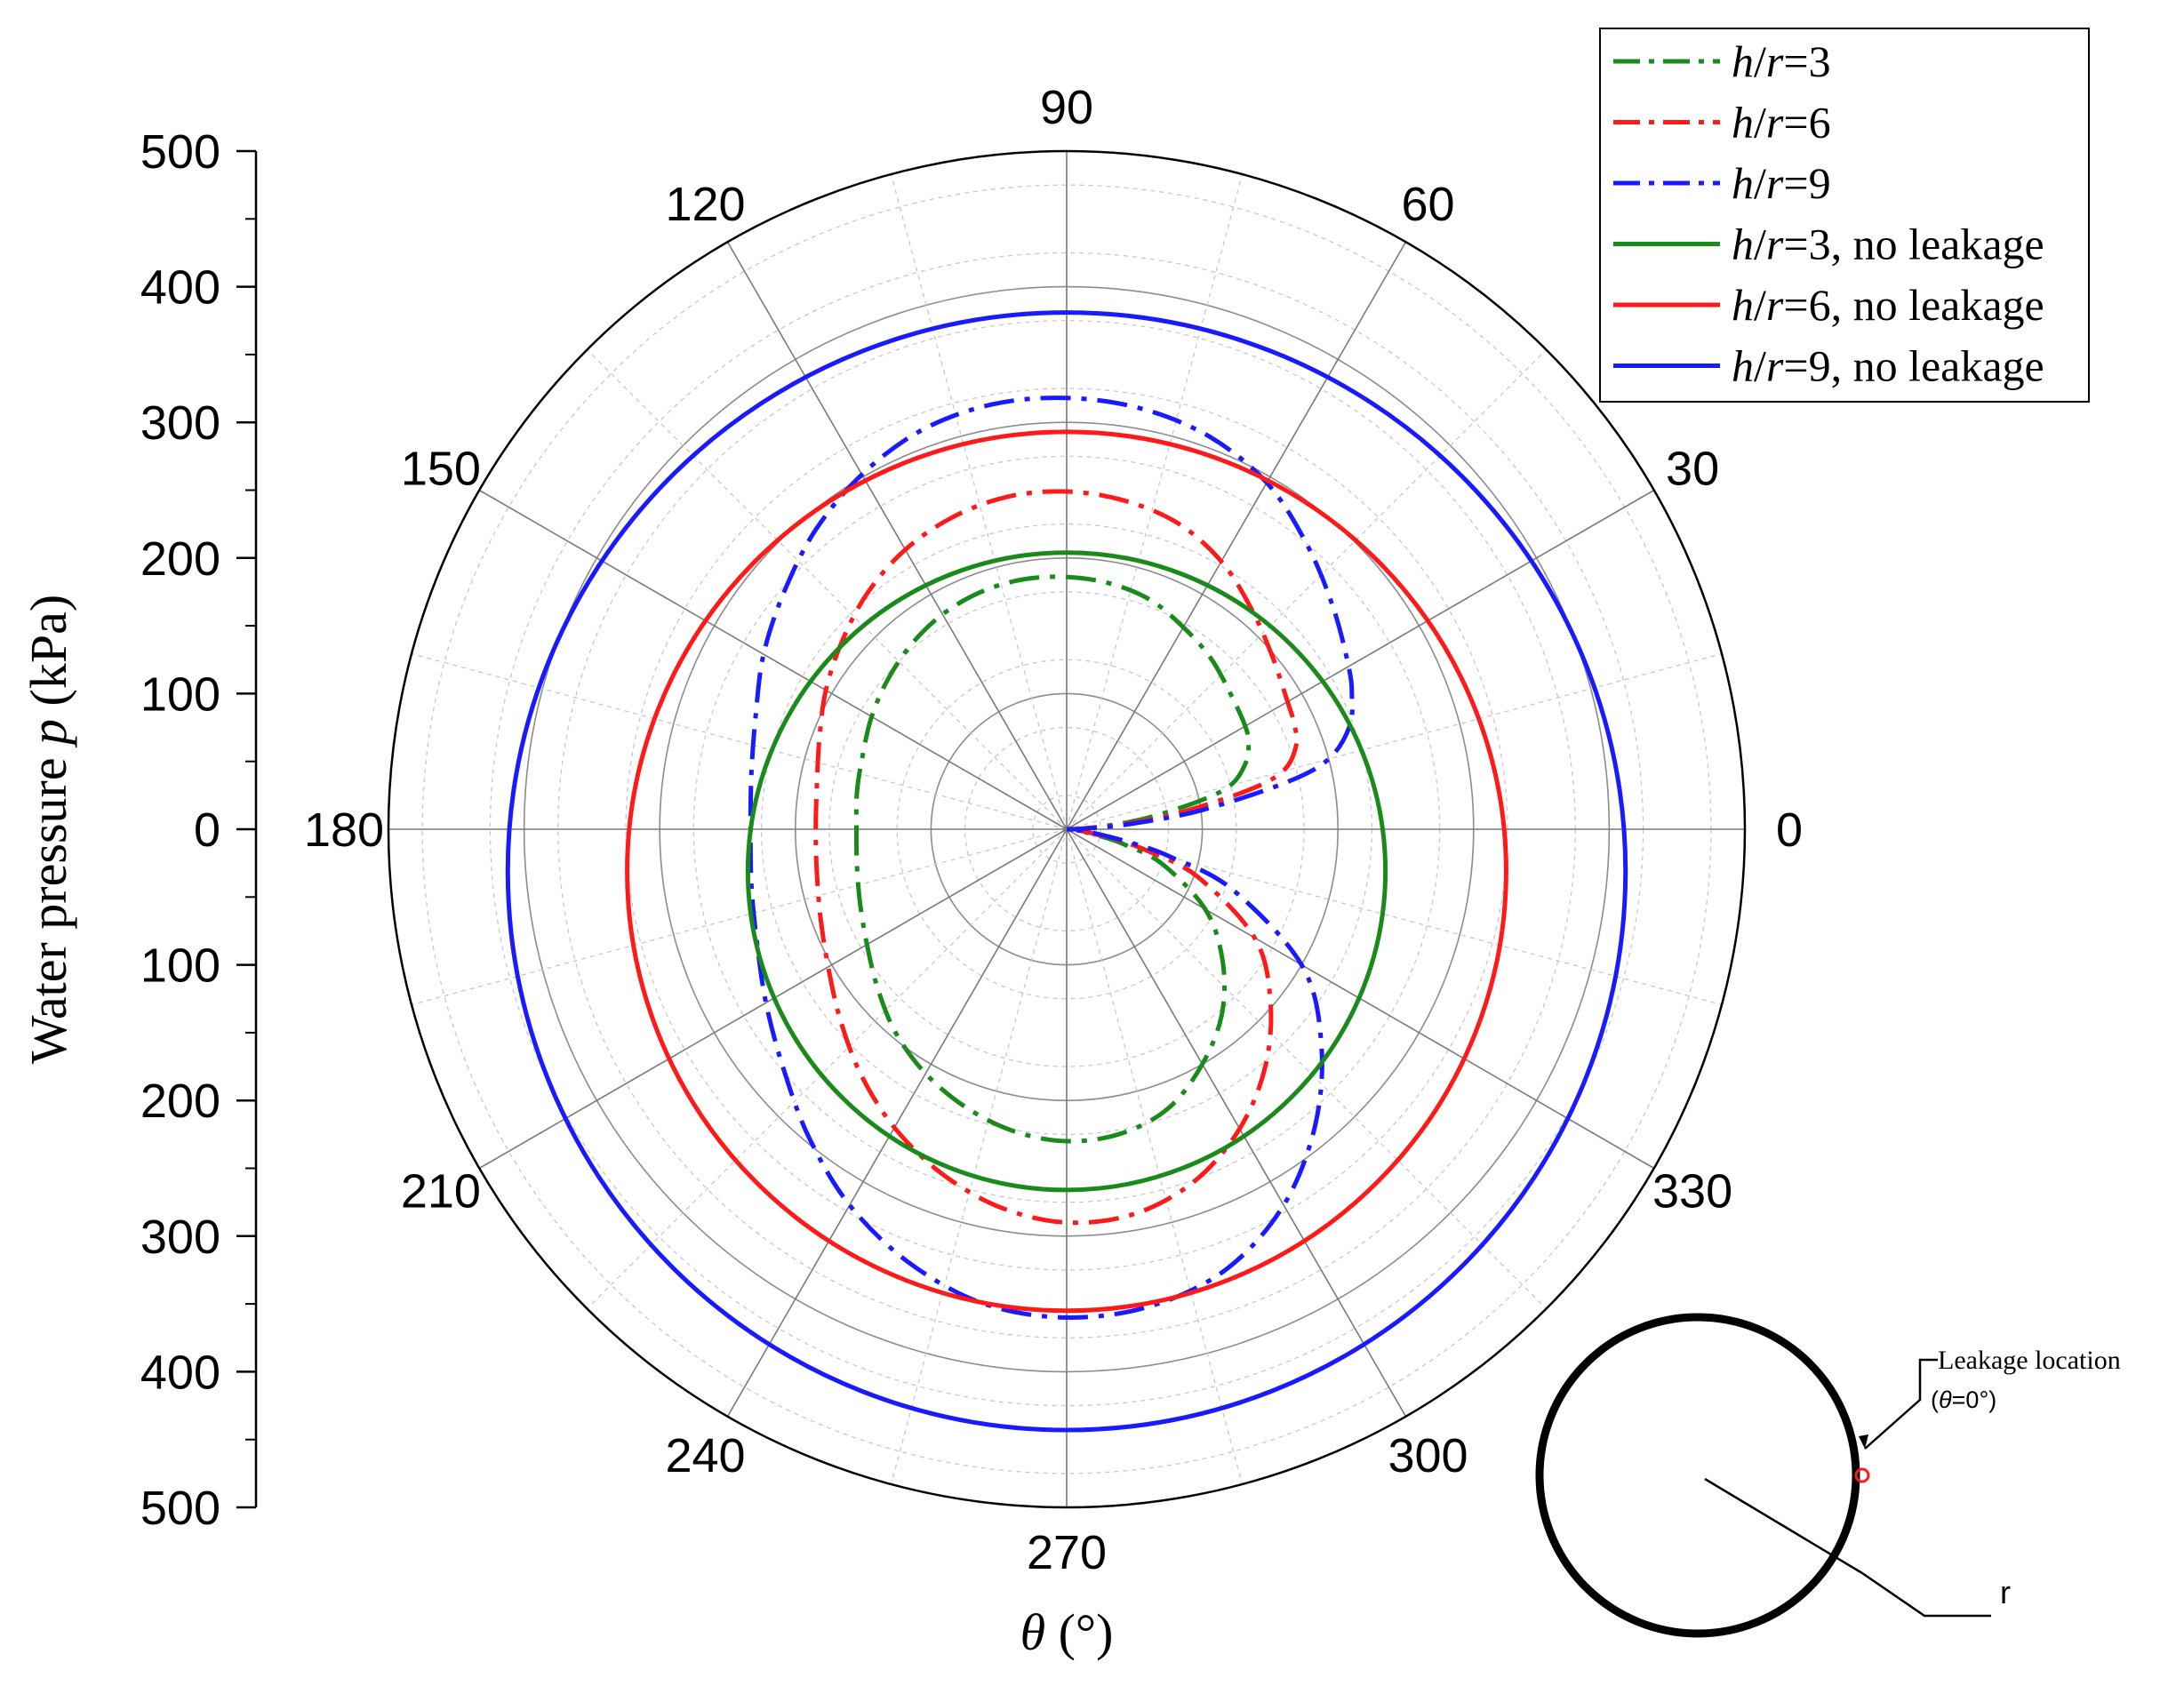 This screenshot has width=2184, height=1686. I want to click on xlabel-unit: (°), so click(1079, 1632).